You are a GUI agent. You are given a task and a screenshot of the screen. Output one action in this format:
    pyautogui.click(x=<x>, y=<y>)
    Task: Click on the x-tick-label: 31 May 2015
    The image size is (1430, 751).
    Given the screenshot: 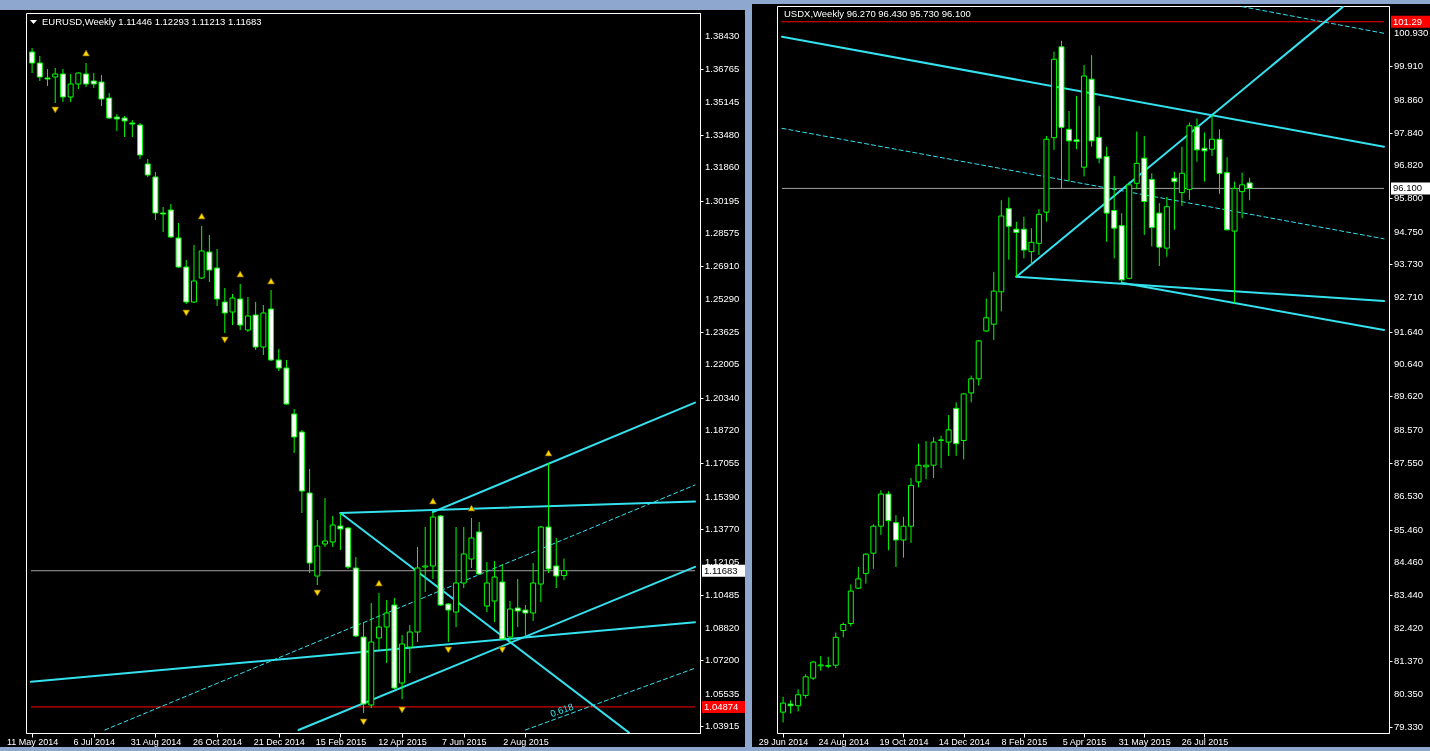 What is the action you would take?
    pyautogui.click(x=1144, y=741)
    